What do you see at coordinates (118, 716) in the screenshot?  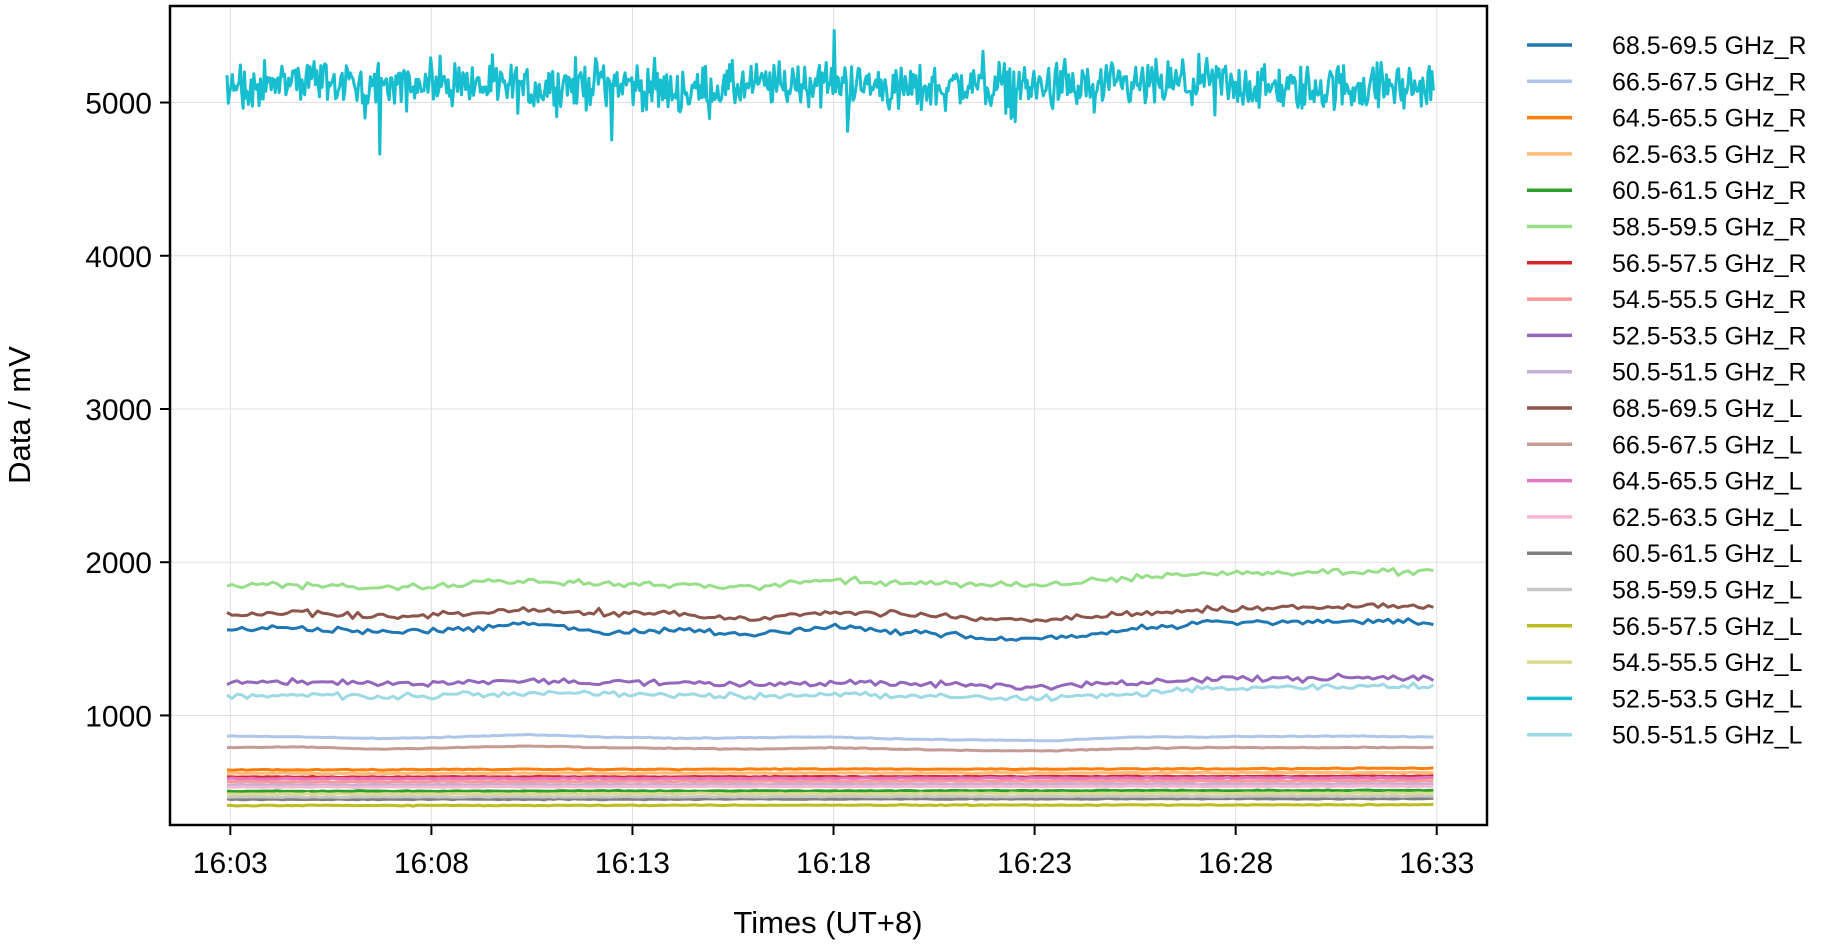 I see `y-tick-label: 1000` at bounding box center [118, 716].